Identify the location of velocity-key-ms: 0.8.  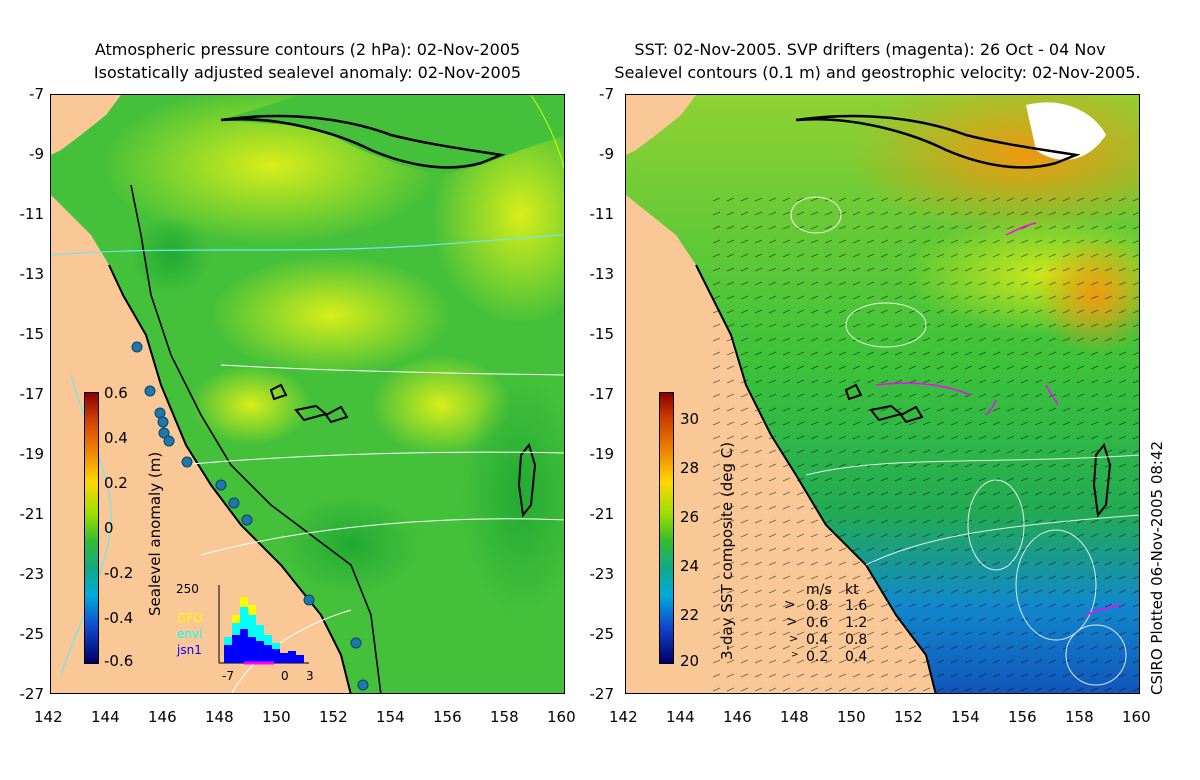
(817, 606).